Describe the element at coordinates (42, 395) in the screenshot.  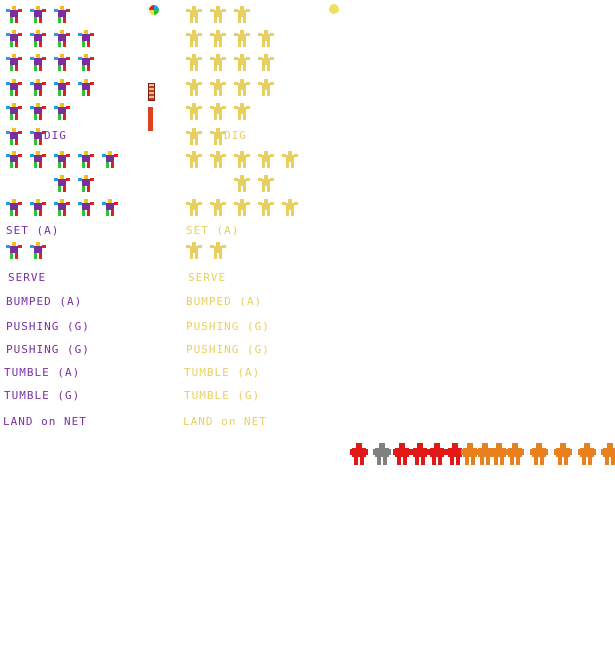
I see `label-tumble-g-left: TUMBLE (G)` at that location.